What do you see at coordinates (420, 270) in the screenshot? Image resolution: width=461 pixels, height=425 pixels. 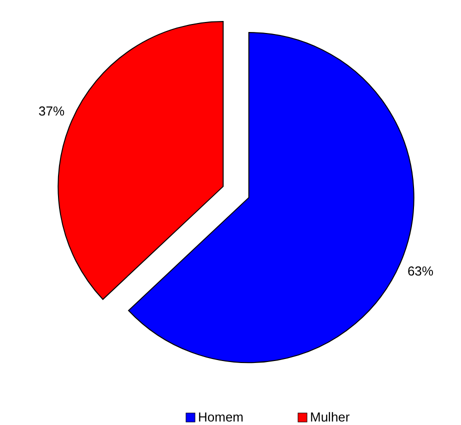 I see `data-label: 63%` at bounding box center [420, 270].